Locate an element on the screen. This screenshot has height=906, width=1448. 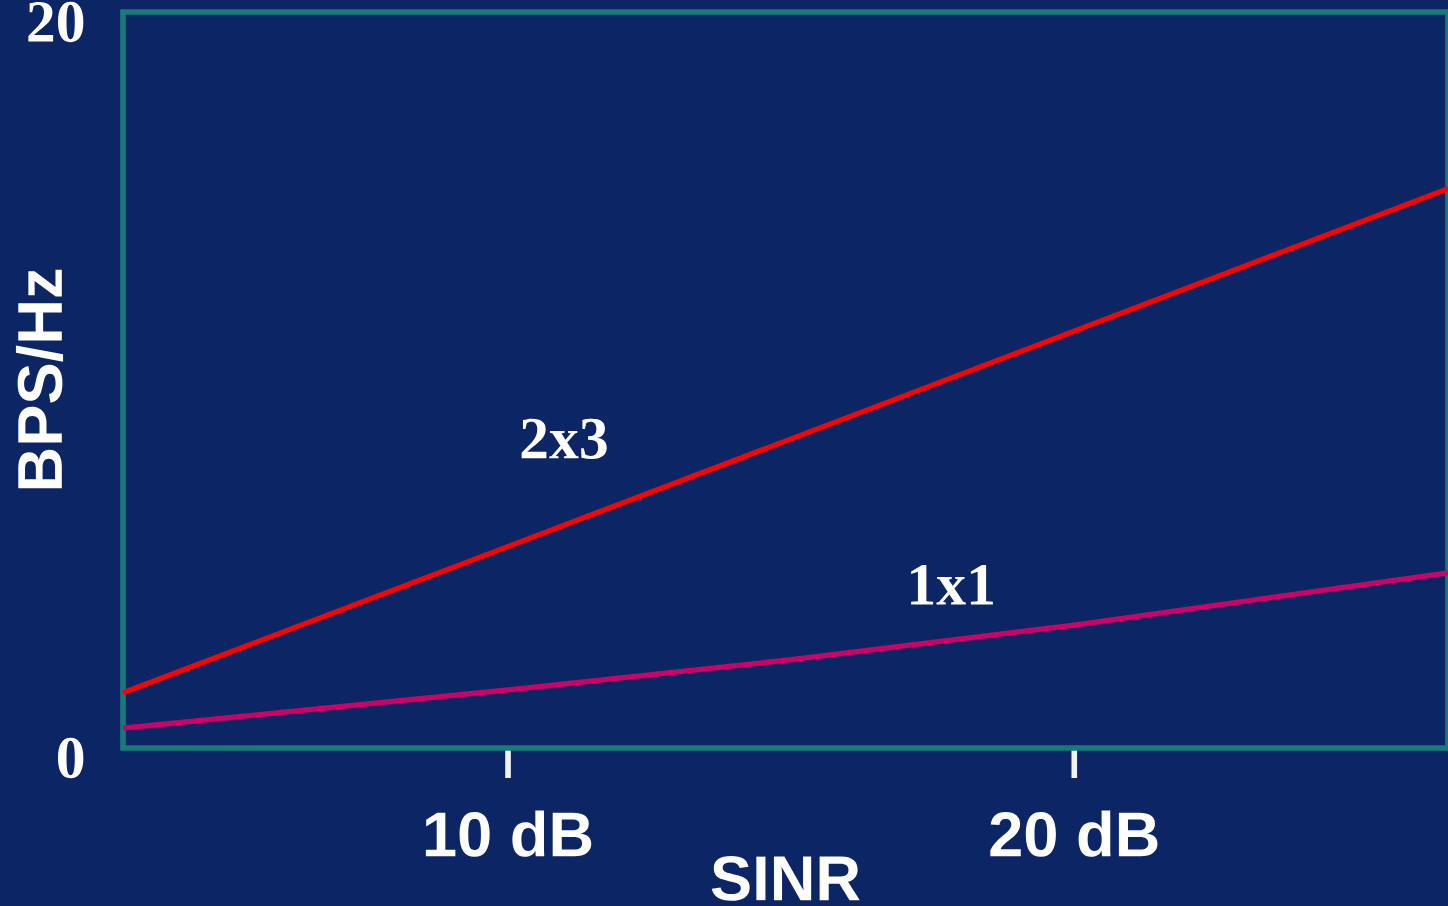
x-axis-title: SINR is located at coordinates (785, 878).